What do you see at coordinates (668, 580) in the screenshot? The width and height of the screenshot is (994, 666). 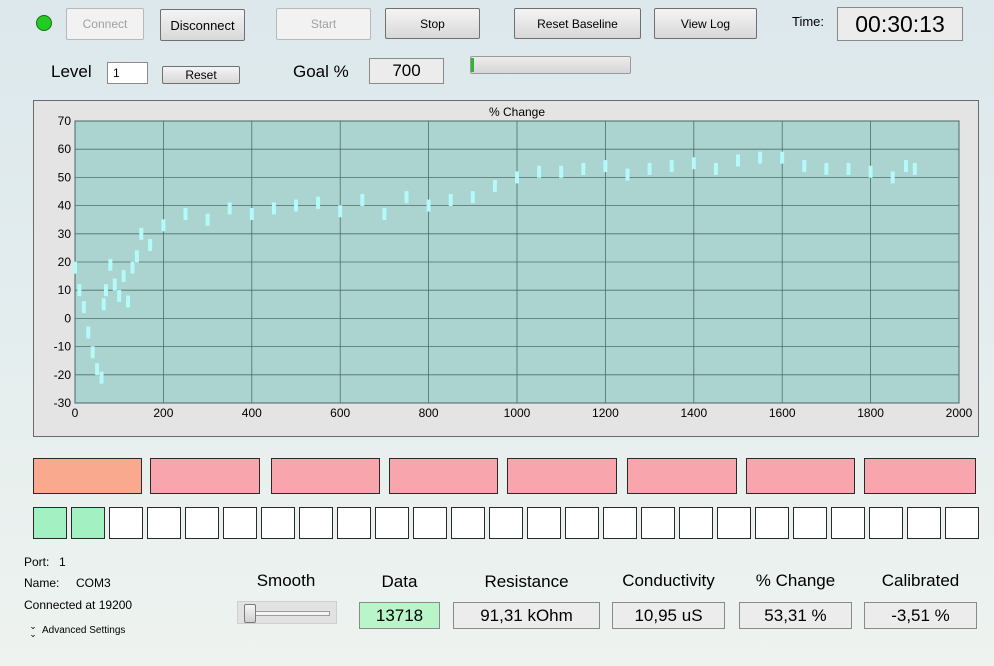 I see `conductivity-label: Conductivity` at bounding box center [668, 580].